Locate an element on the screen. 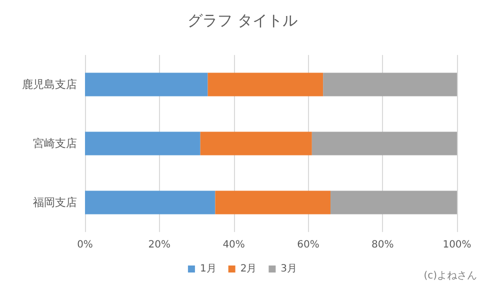 The image size is (485, 287). legend-label: 2月 is located at coordinates (248, 269).